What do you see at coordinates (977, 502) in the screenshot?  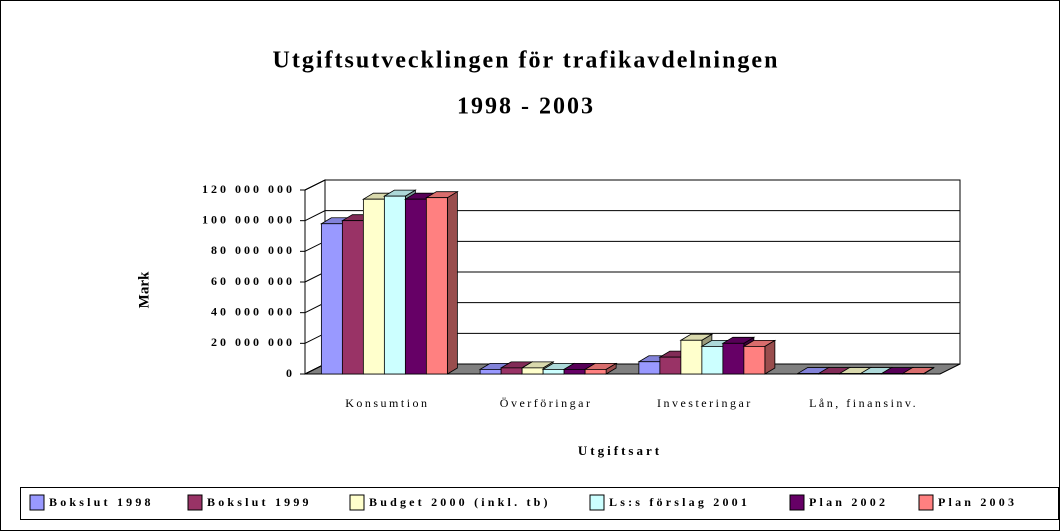 I see `legend-label: Plan 2003` at bounding box center [977, 502].